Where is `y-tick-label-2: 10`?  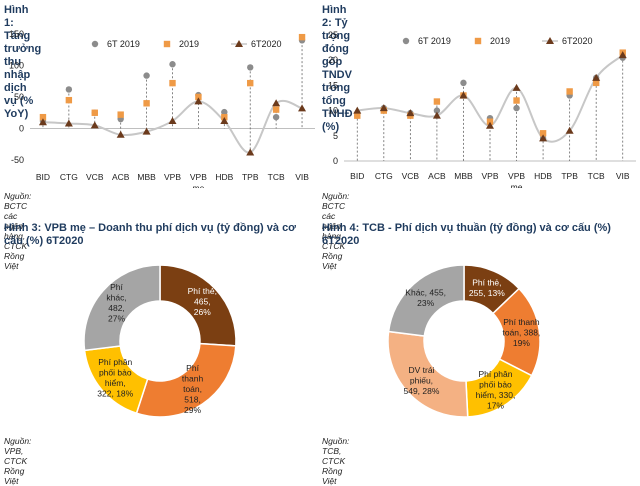
y-tick-label-2: 10 is located at coordinates (333, 111).